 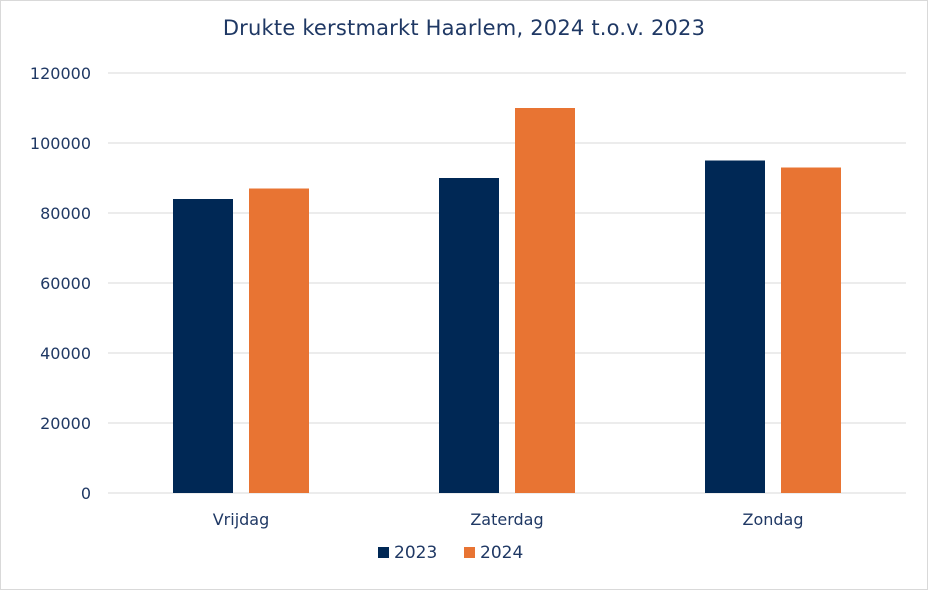 What do you see at coordinates (469, 335) in the screenshot?
I see `bar-zaterdag-2023` at bounding box center [469, 335].